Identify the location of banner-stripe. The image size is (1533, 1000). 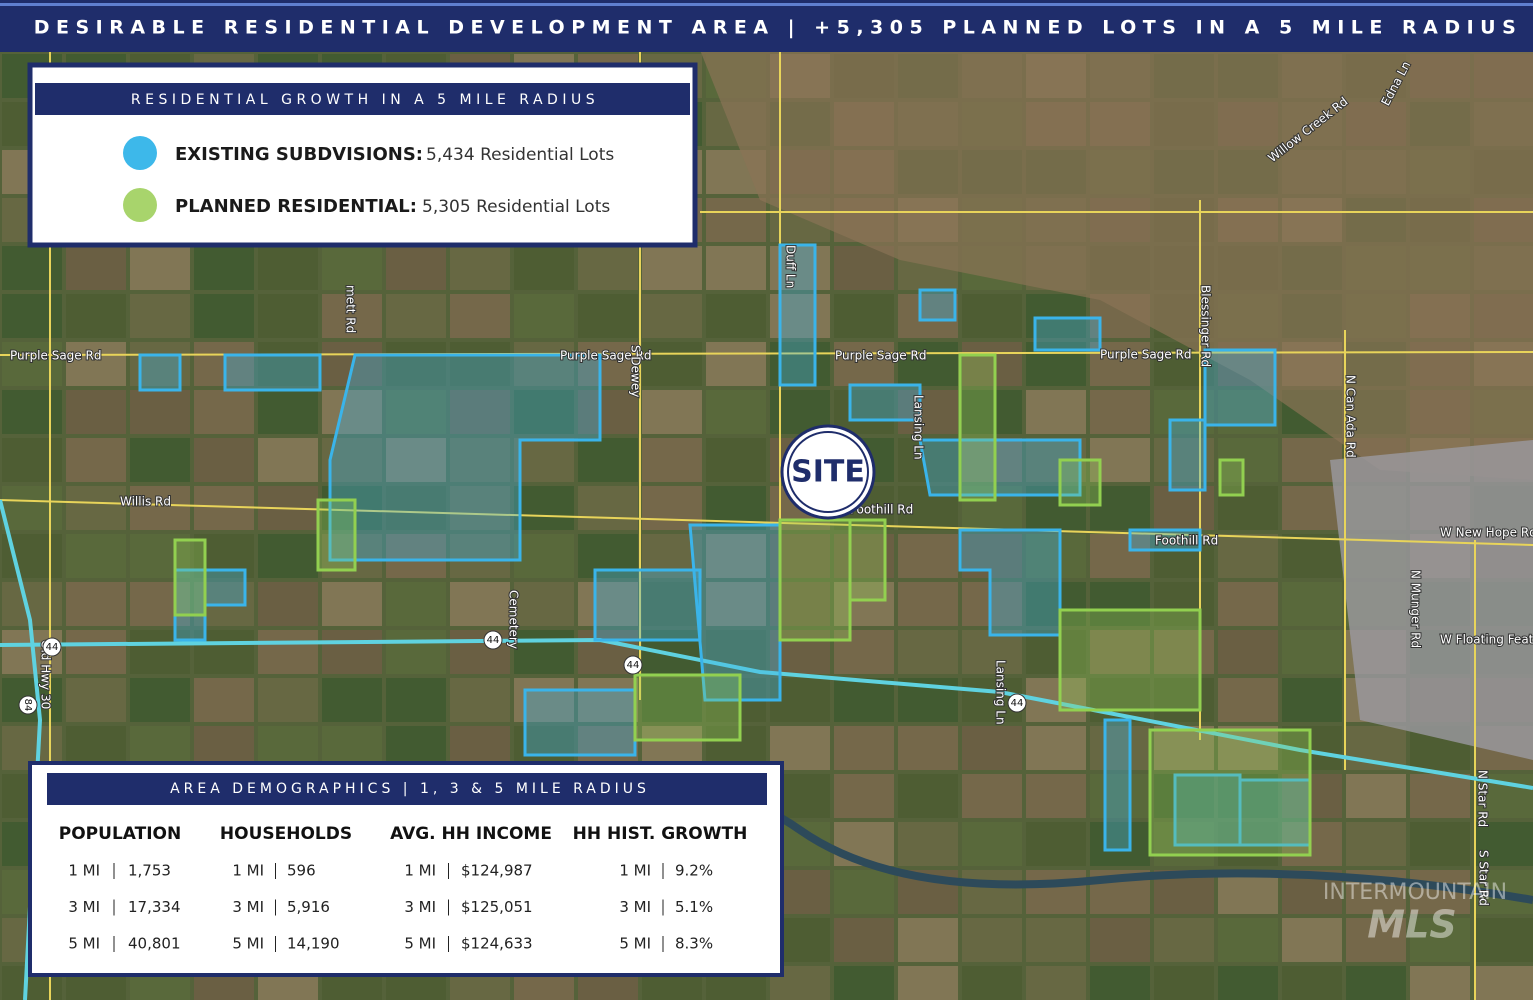
(766, 4).